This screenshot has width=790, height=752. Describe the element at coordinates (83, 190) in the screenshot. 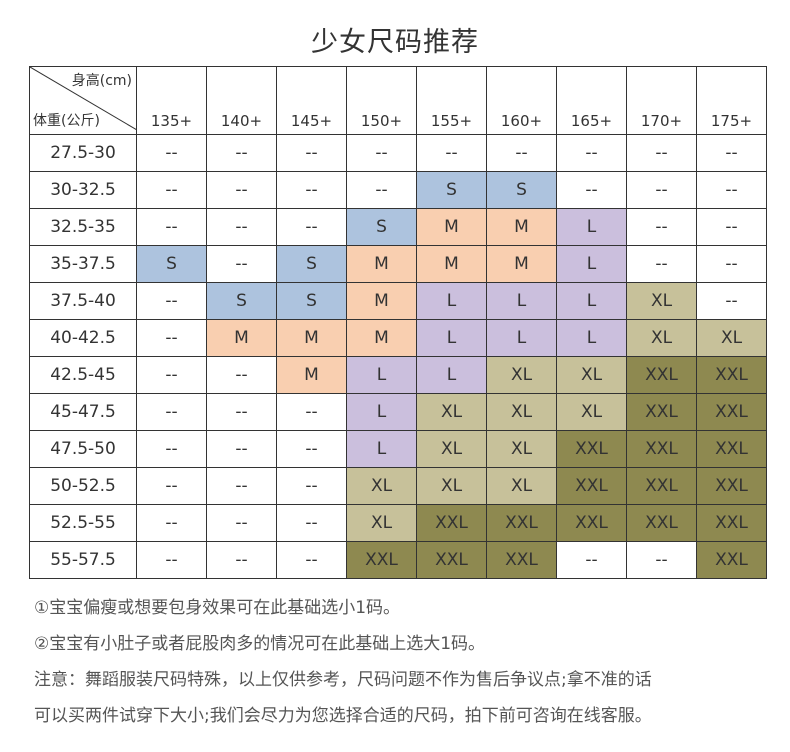

I see `weight-cell: 30-32.5` at that location.